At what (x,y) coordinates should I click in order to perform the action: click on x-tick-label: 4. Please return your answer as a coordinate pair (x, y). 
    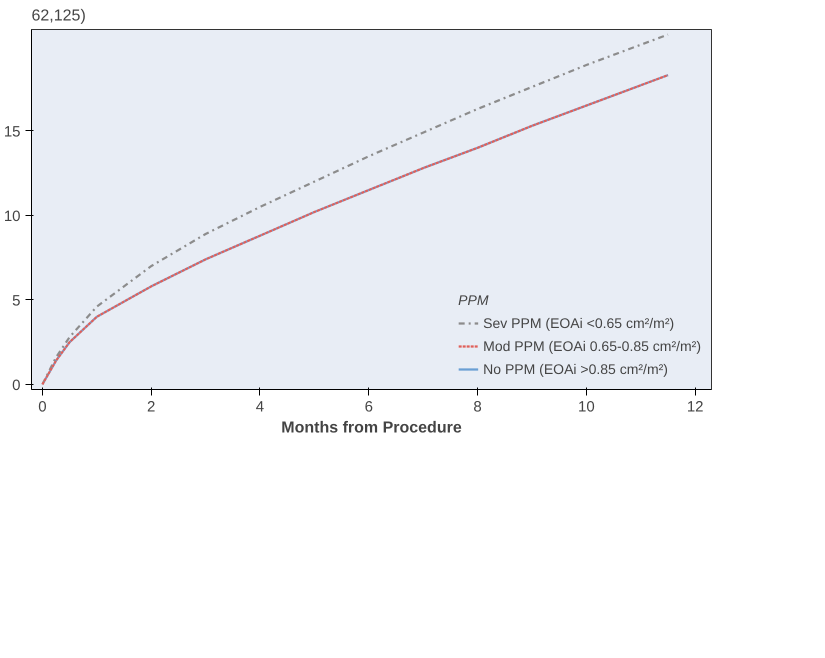
    Looking at the image, I should click on (260, 407).